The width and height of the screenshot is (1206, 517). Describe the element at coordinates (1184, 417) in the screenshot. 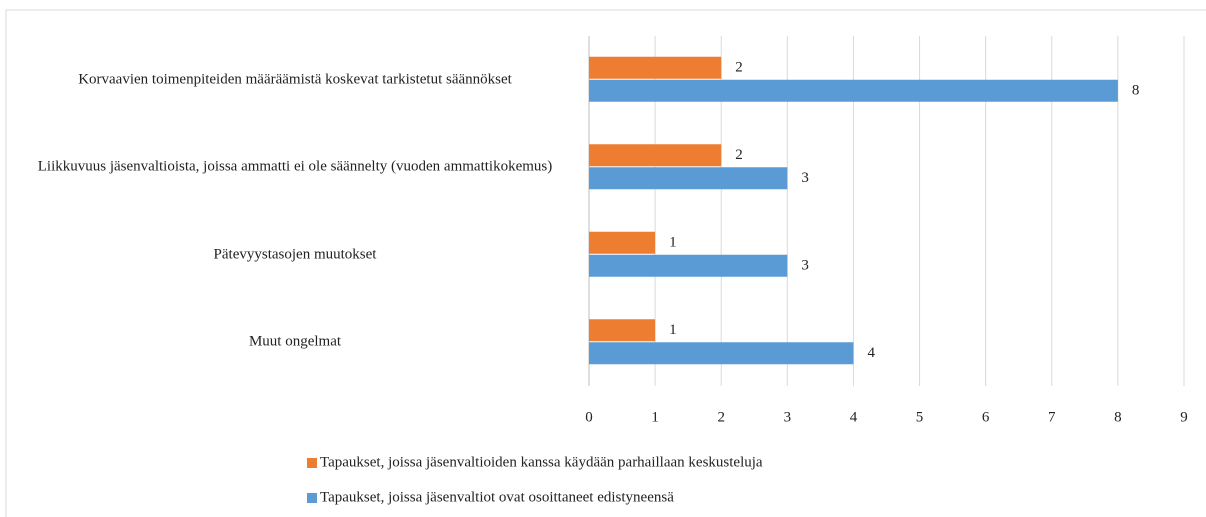

I see `x-tick-label: 9` at that location.